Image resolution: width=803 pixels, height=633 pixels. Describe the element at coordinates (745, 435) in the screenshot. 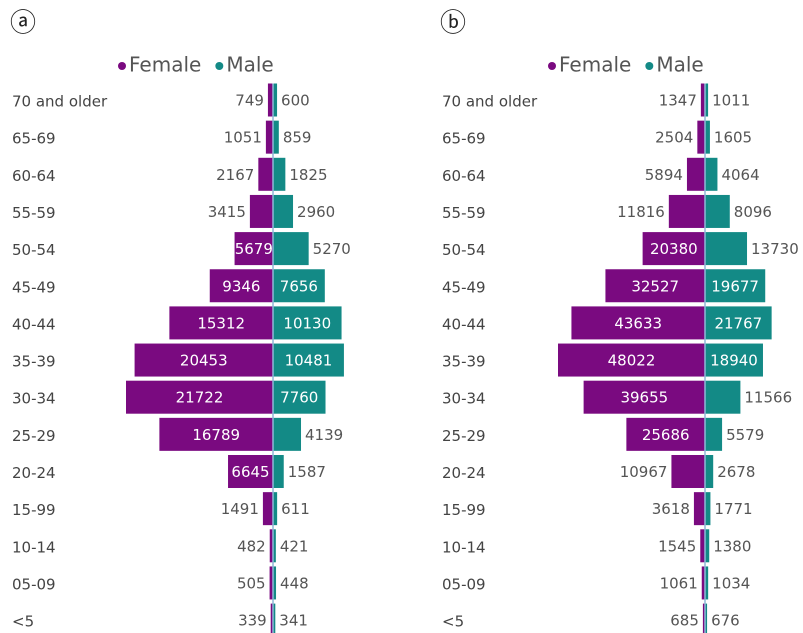

I see `value-label: 5579` at that location.